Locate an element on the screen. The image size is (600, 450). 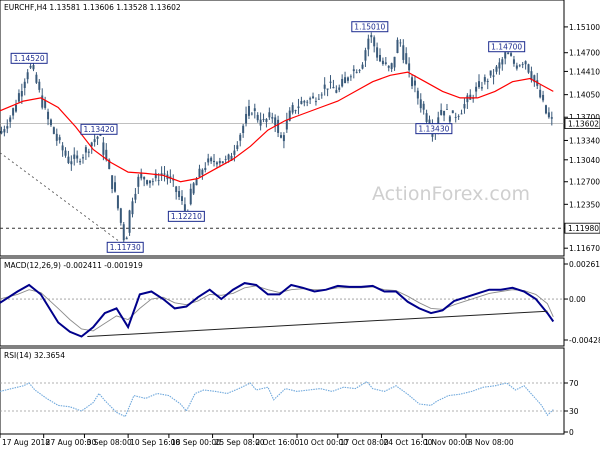
annotation-label: 1.11730 is located at coordinates (125, 247).